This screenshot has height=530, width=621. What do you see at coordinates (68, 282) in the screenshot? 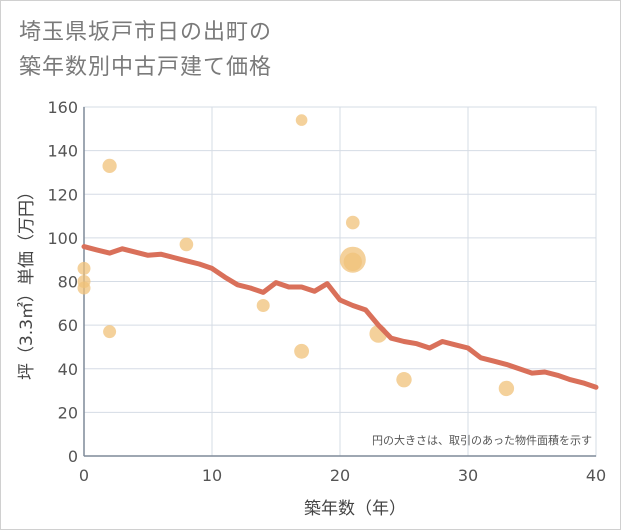
I see `y-tick-label: 80` at bounding box center [68, 282].